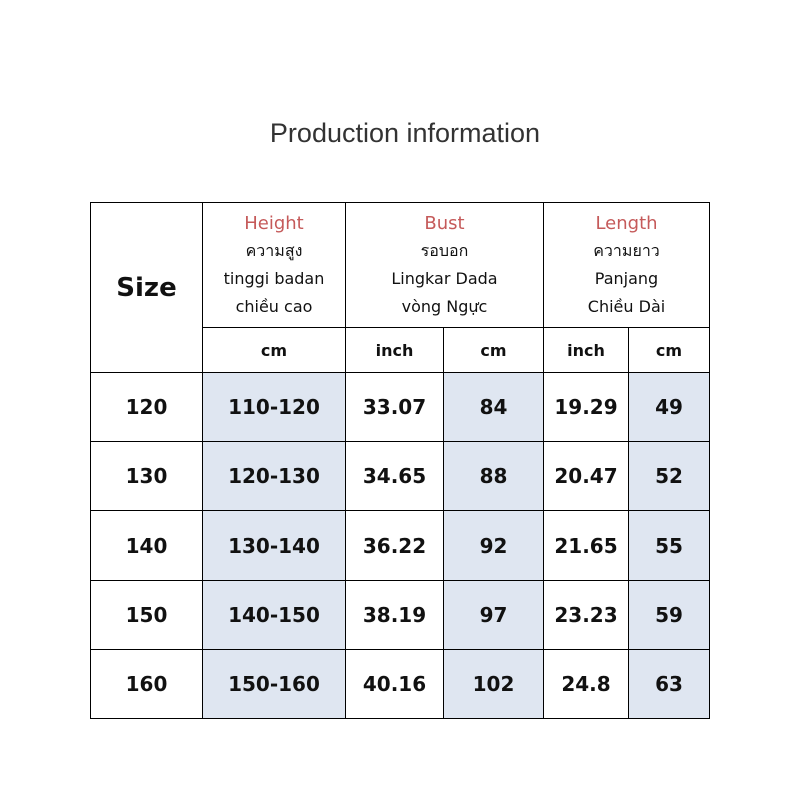 The width and height of the screenshot is (800, 800). What do you see at coordinates (626, 265) in the screenshot?
I see `group-header-cell: Length ความยาว Panjang Chiều Dài` at bounding box center [626, 265].